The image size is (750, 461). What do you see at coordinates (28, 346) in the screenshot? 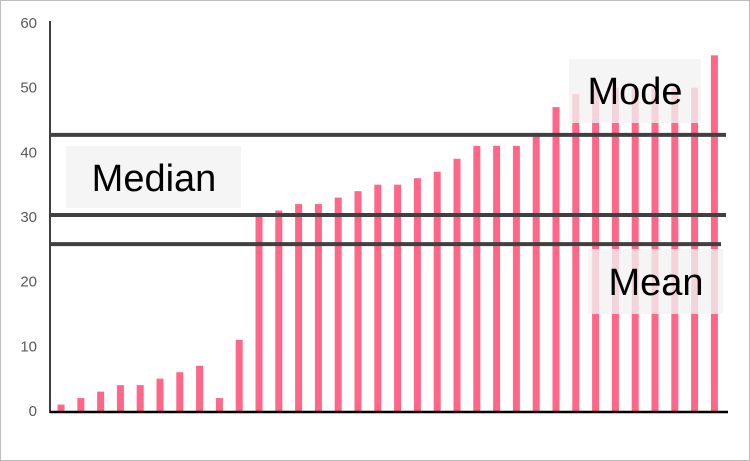
I see `y-tick-label: 10` at bounding box center [28, 346].